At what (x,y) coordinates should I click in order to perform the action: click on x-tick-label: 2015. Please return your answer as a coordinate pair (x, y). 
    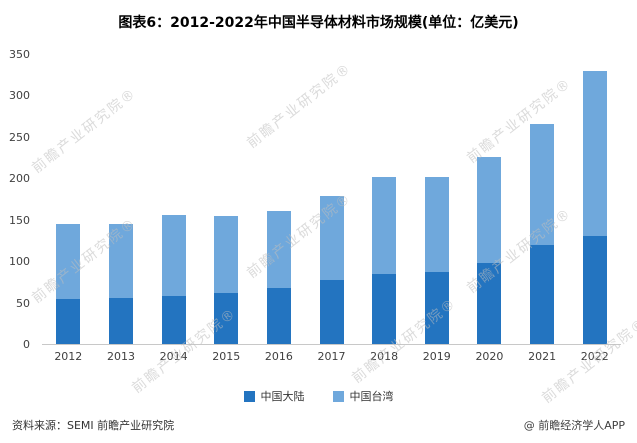
    Looking at the image, I should click on (226, 356).